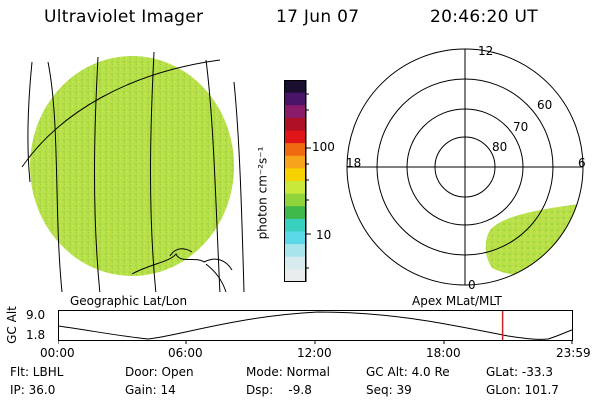 This screenshot has width=600, height=400. What do you see at coordinates (389, 390) in the screenshot?
I see `info-seq: Seq: 39` at bounding box center [389, 390].